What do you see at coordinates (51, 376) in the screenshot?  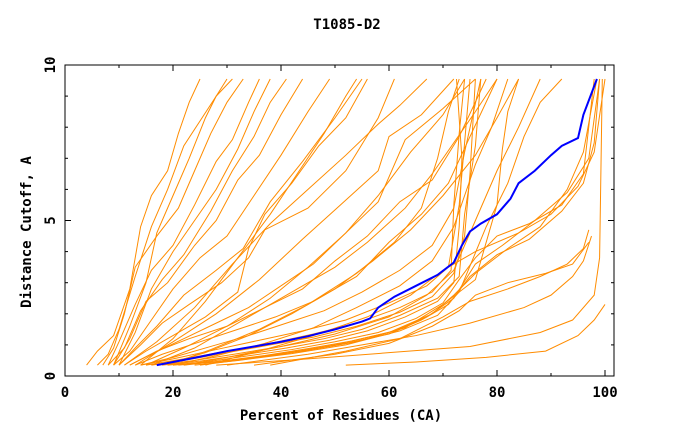 I see `y-tick-label: 0` at bounding box center [51, 376].